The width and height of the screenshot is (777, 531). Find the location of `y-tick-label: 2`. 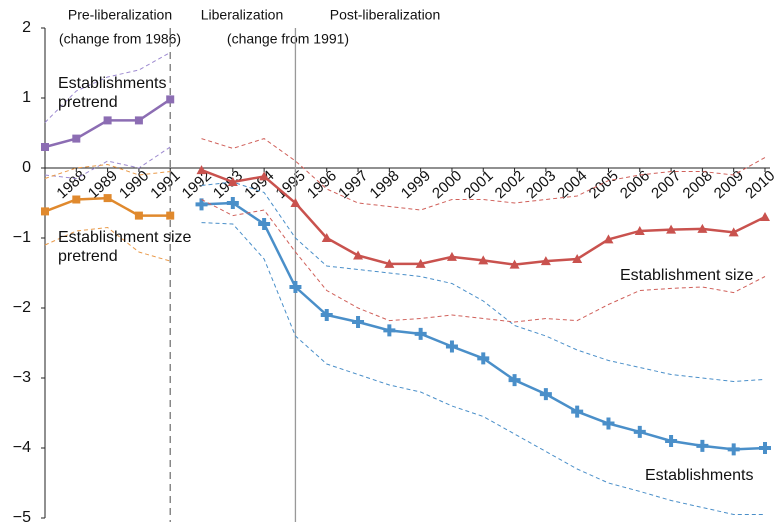

y-tick-label: 2 is located at coordinates (26, 27).